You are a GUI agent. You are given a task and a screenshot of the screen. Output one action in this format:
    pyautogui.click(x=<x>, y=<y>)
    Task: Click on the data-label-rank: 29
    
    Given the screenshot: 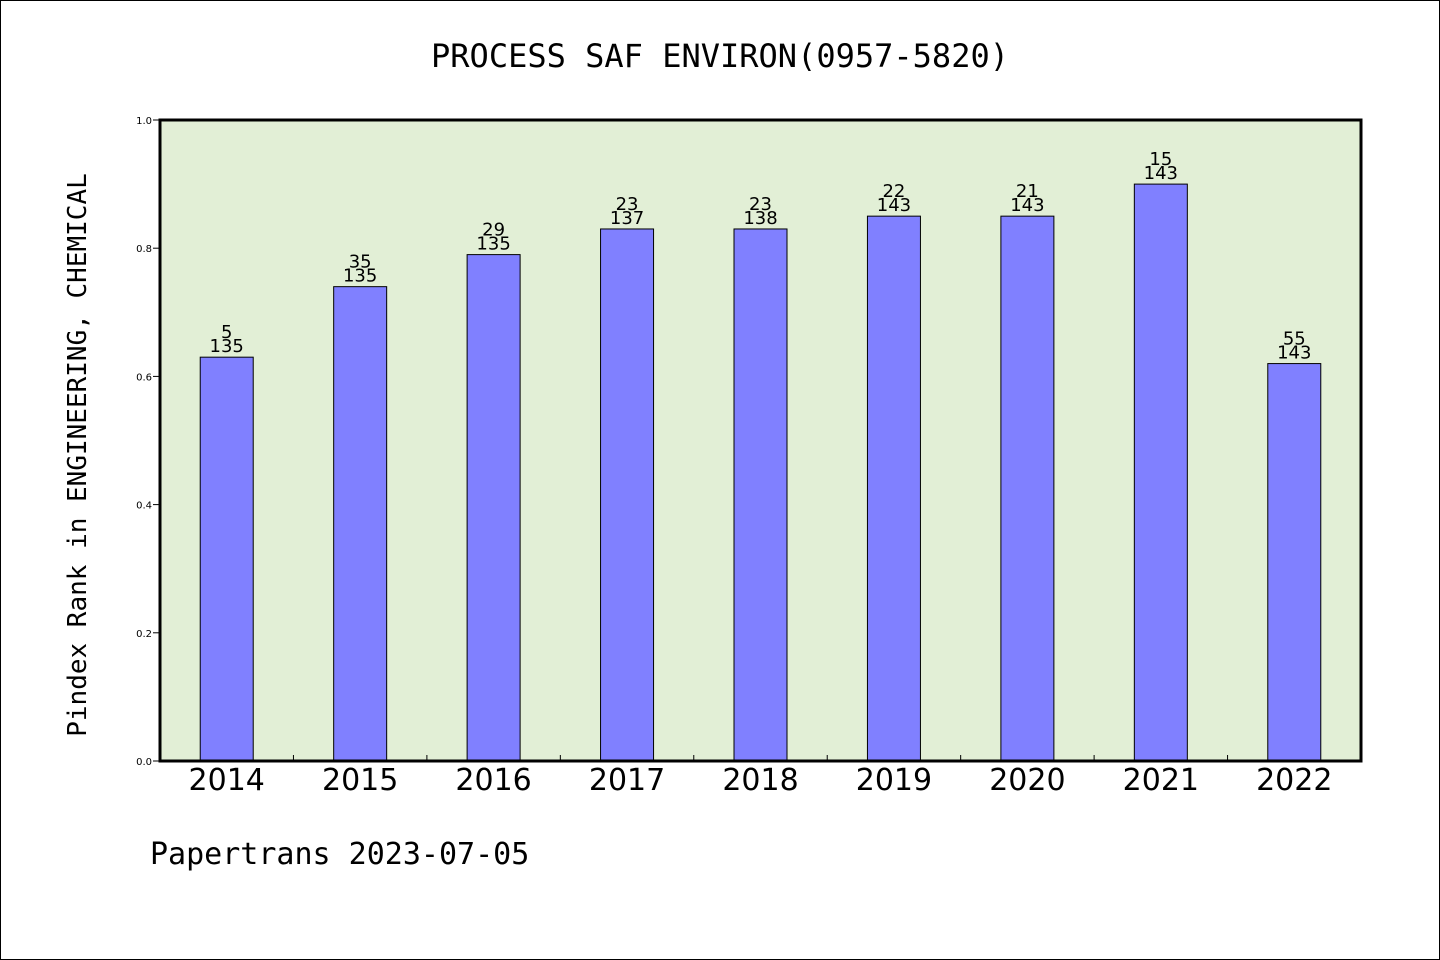 What is the action you would take?
    pyautogui.click(x=493, y=230)
    